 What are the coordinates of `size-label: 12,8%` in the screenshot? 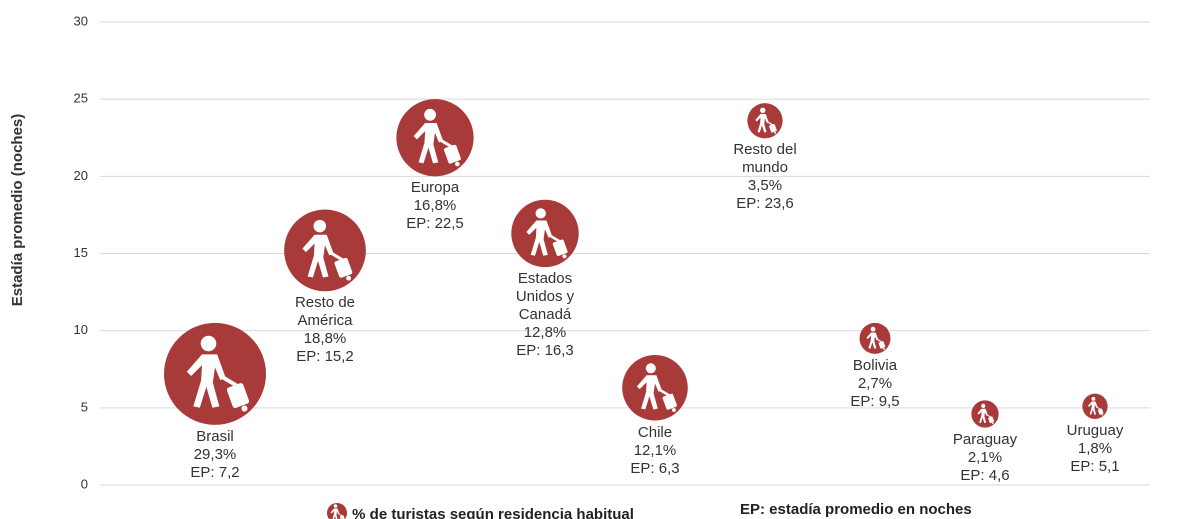 It's located at (545, 333).